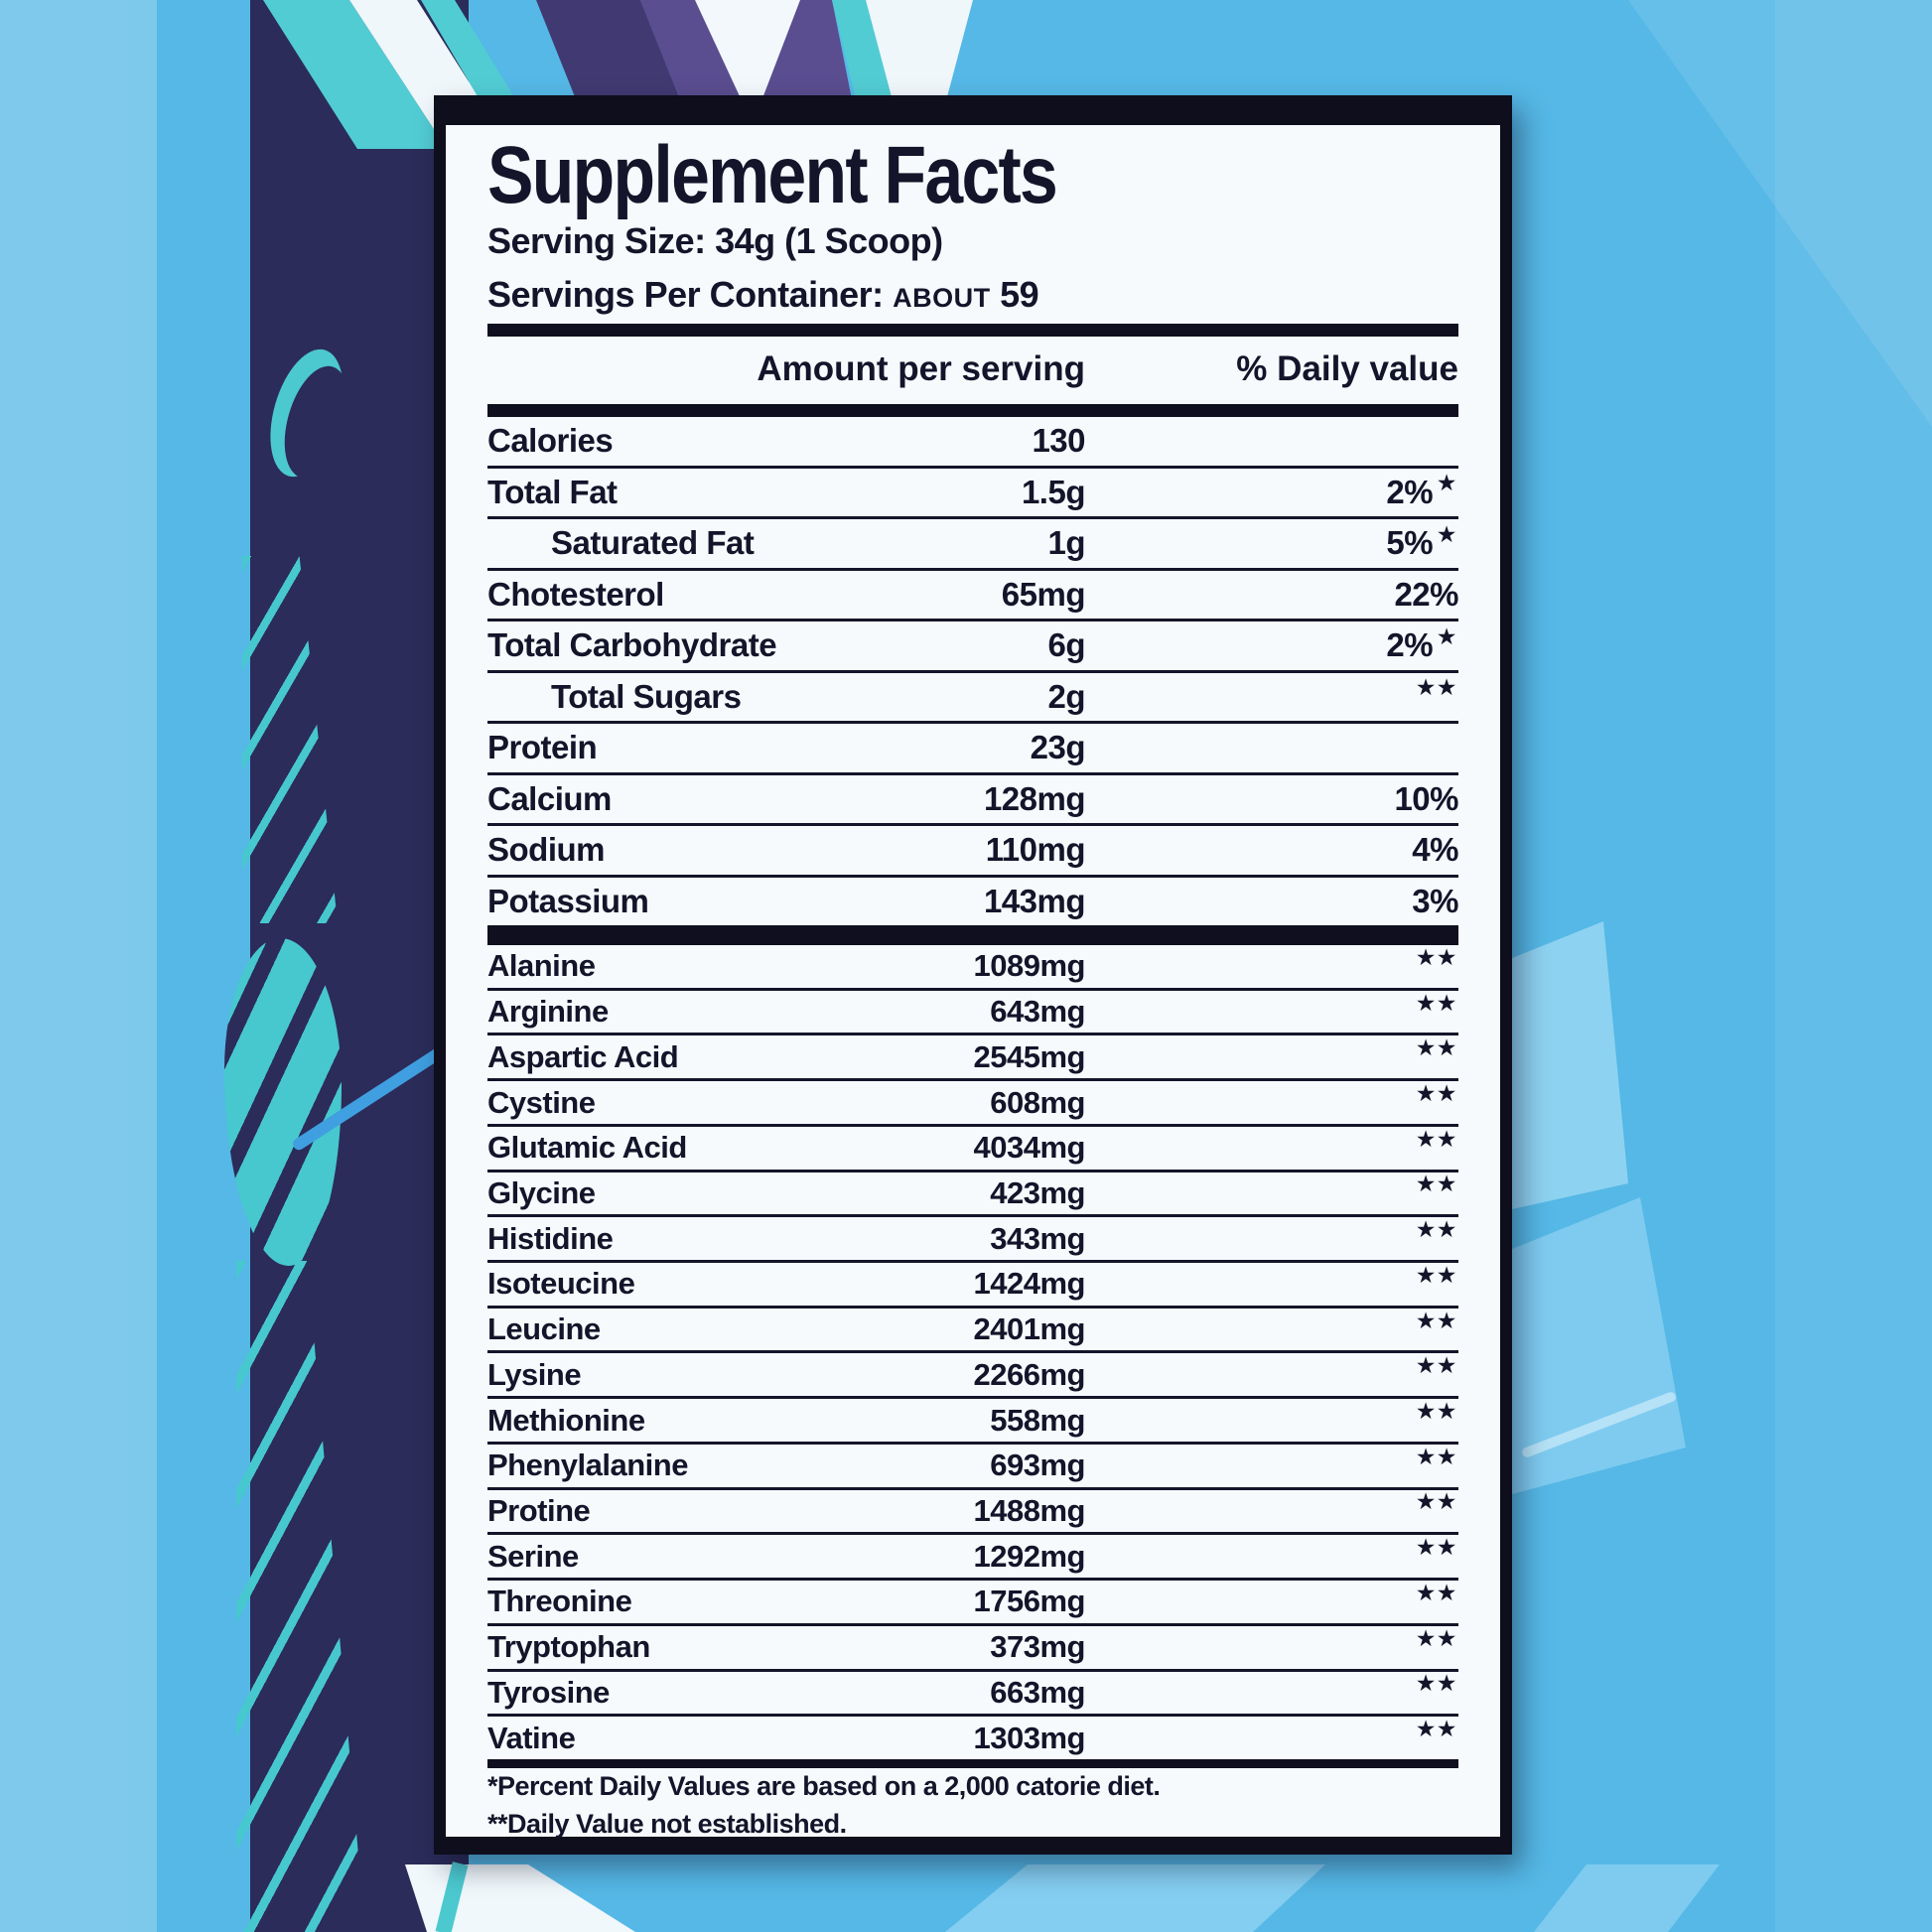  Describe the element at coordinates (972, 1286) in the screenshot. I see `table-row: Isoteucine 1424mg ★★` at that location.